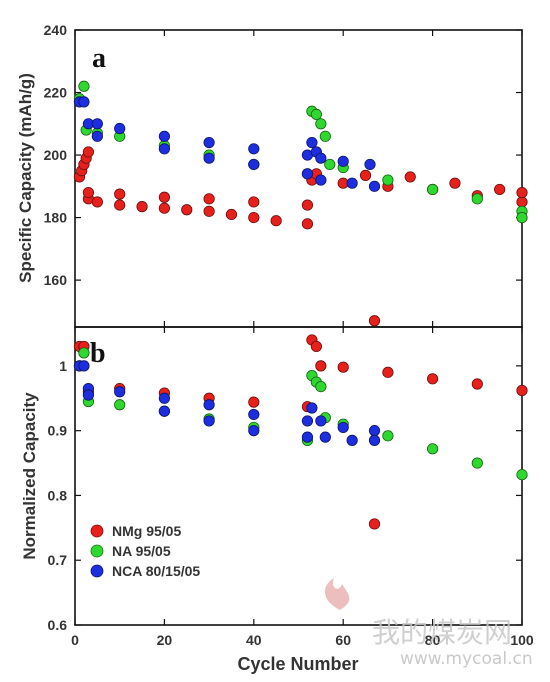  Describe the element at coordinates (63, 366) in the screenshot. I see `y-tick-label-b: 1` at that location.